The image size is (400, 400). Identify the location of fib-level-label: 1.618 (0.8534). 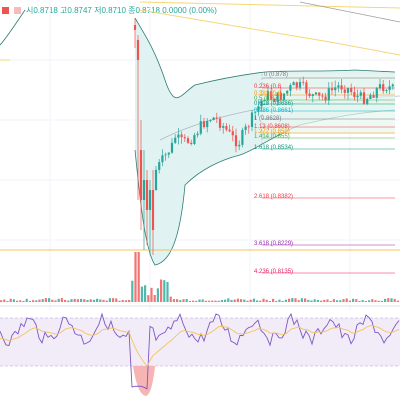
(274, 148).